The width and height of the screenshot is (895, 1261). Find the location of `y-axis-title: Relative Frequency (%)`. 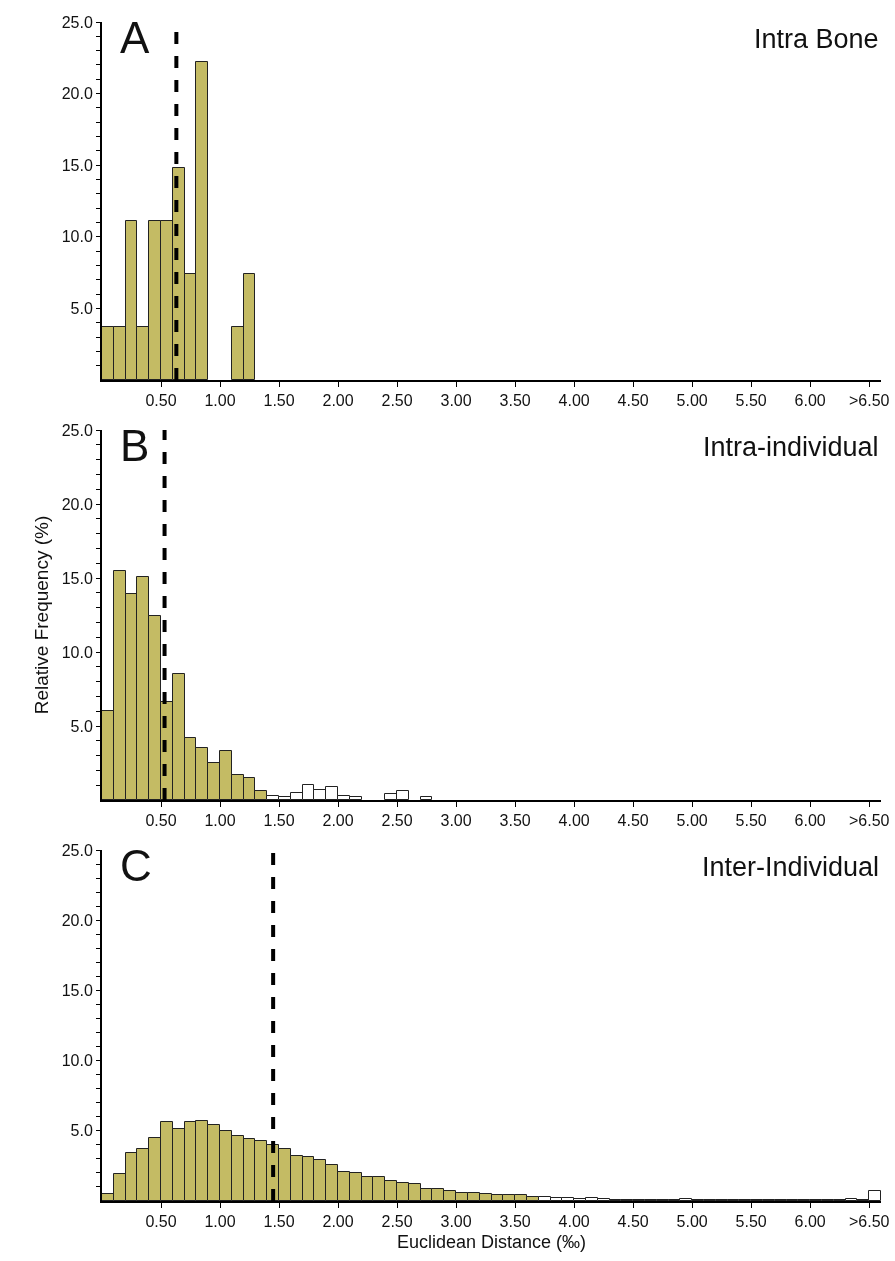

y-axis-title: Relative Frequency (%) is located at coordinates (42, 615).